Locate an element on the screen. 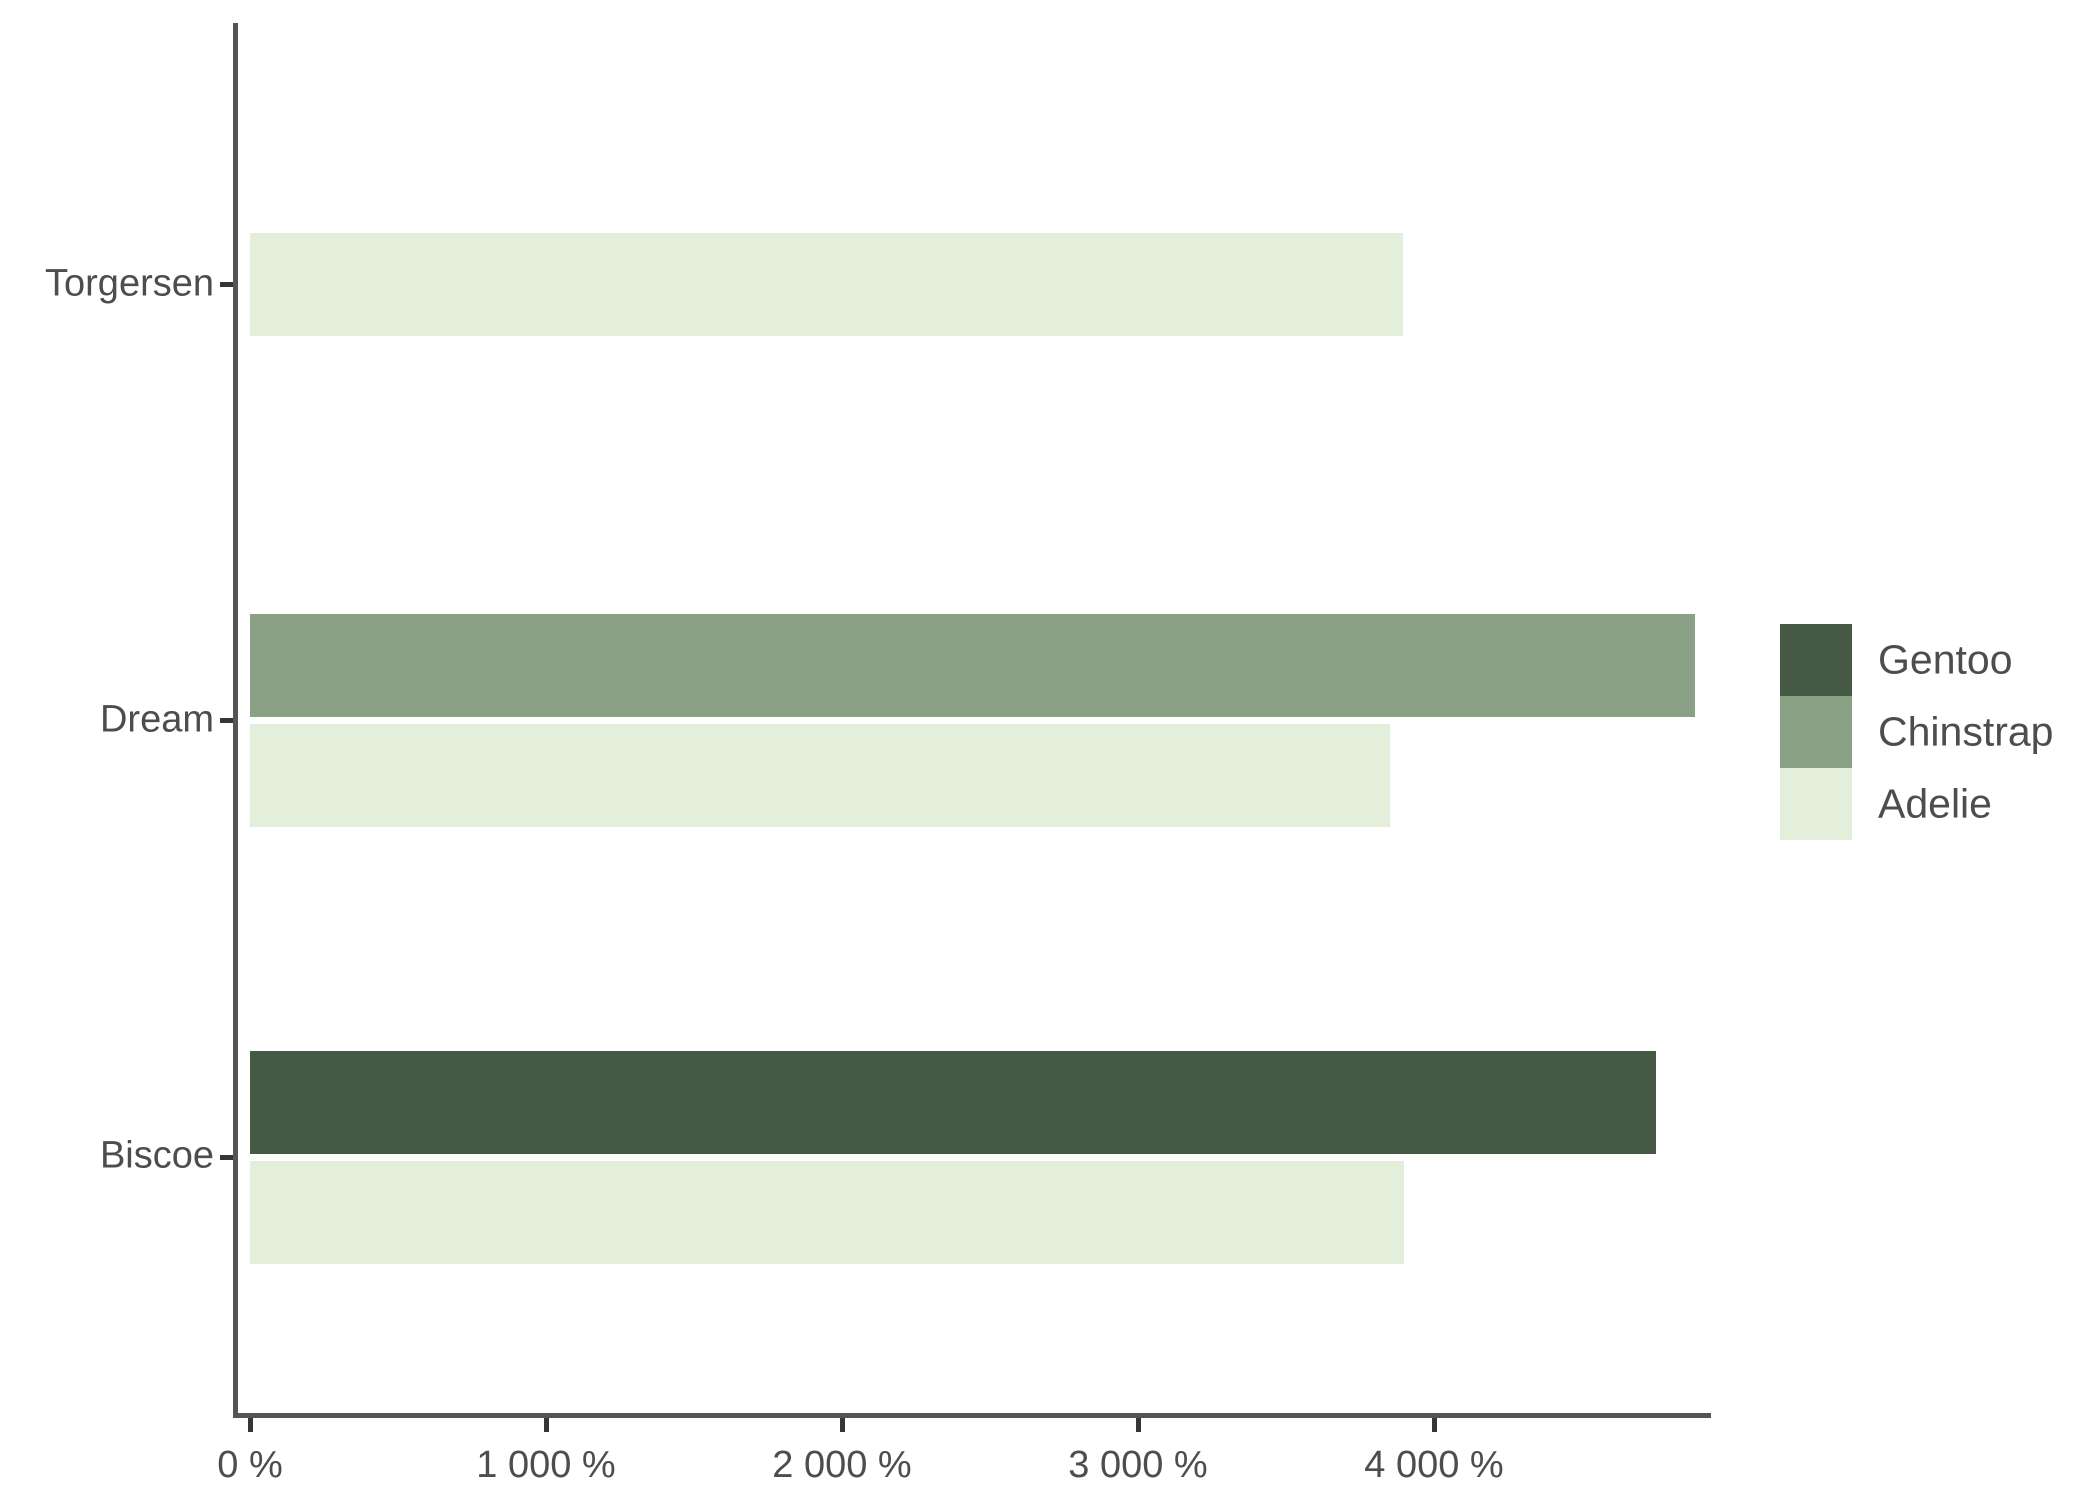 The image size is (2100, 1500). bar-dream-adelie is located at coordinates (820, 776).